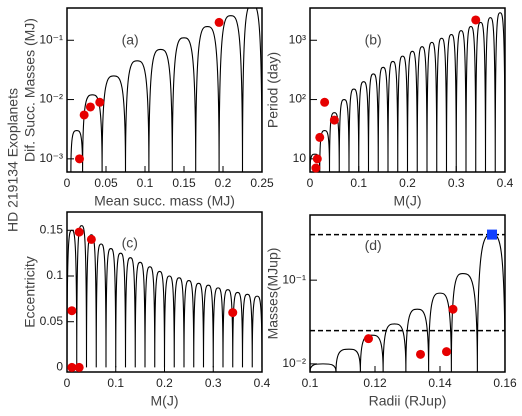 Image resolution: width=522 pixels, height=416 pixels. What do you see at coordinates (30, 90) in the screenshot?
I see `y-axis-label: Dif. Succ. Masses (MJ)` at bounding box center [30, 90].